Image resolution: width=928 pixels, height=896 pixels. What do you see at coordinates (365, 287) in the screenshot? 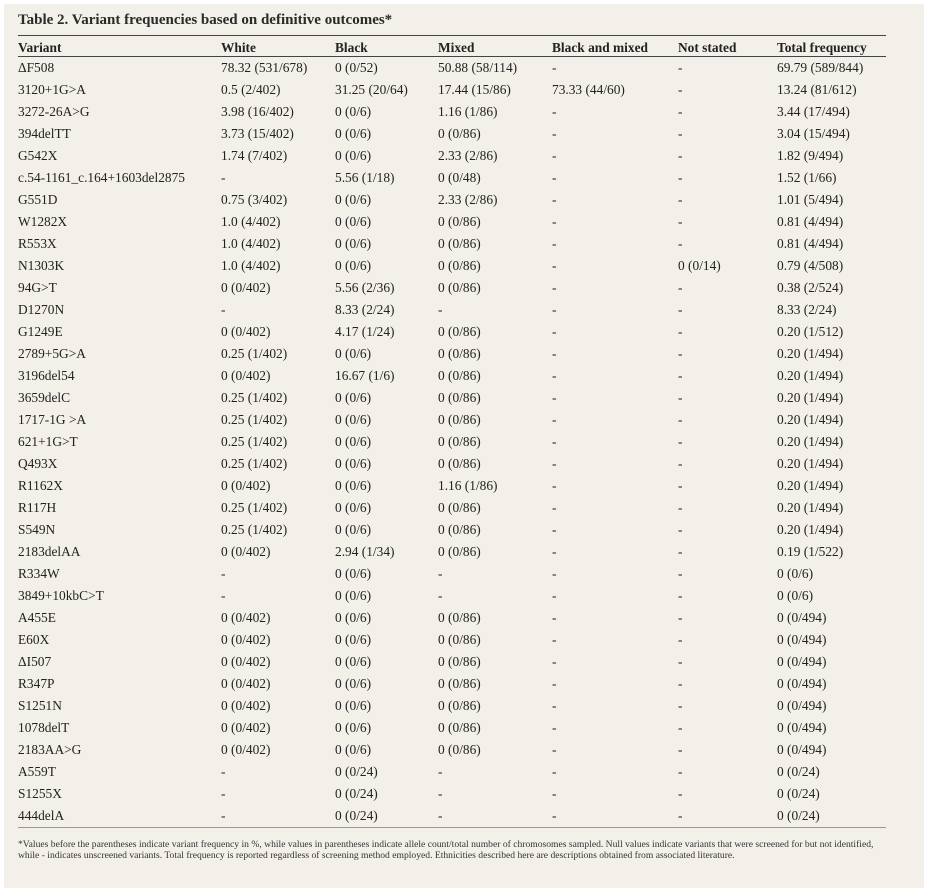
I see `cell-black: 5.56 (2/36)` at bounding box center [365, 287].